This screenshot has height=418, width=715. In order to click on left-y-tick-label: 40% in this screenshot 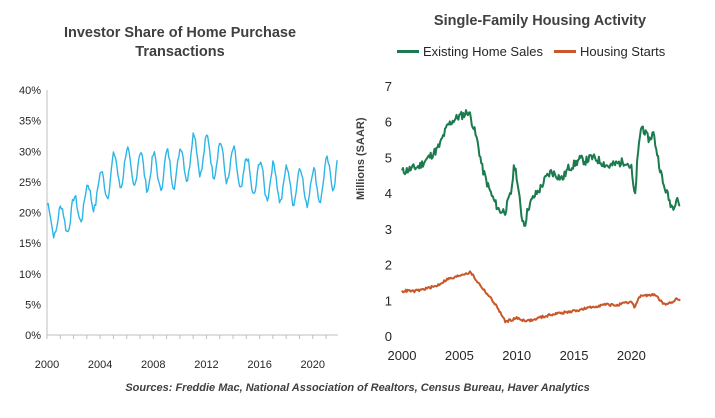, I will do `click(30, 91)`.